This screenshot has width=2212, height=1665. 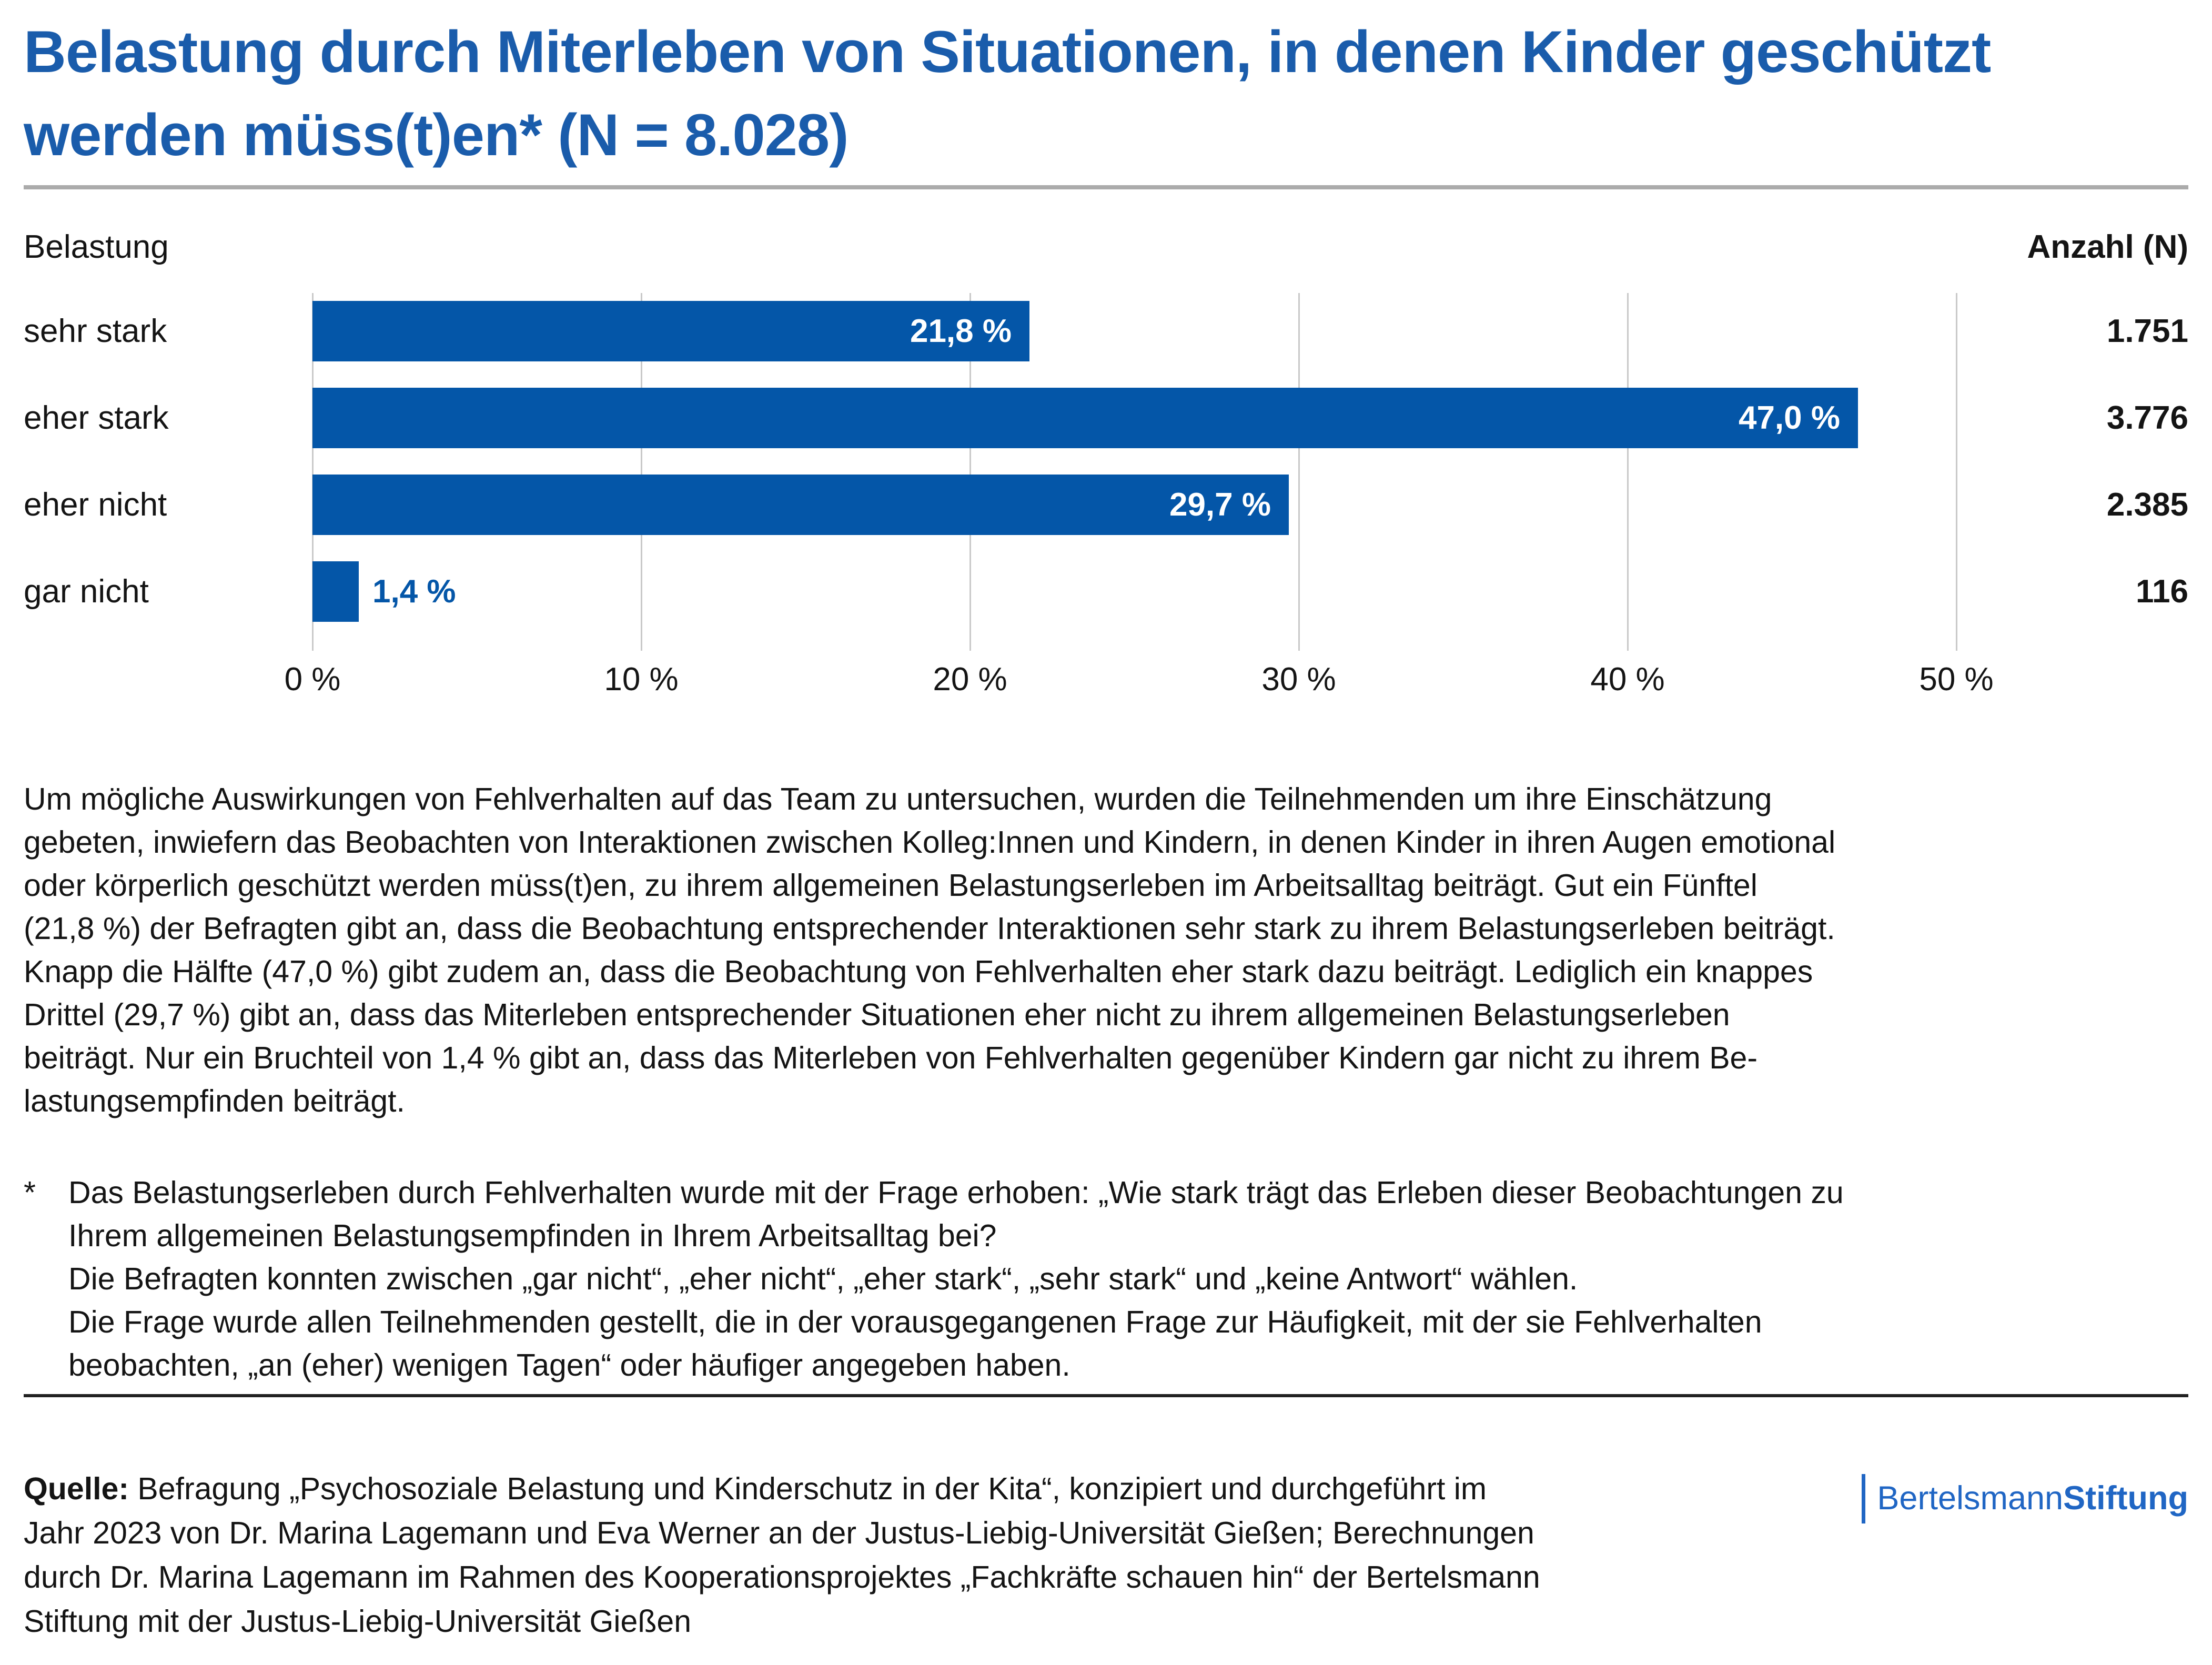 What do you see at coordinates (1106, 187) in the screenshot?
I see `title-divider` at bounding box center [1106, 187].